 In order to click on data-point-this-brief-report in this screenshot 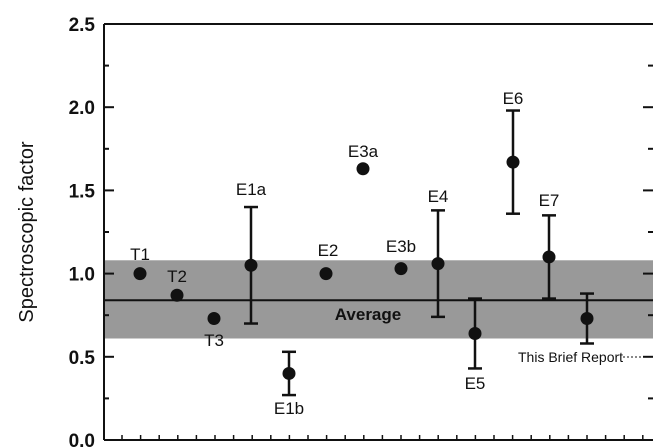, I will do `click(587, 319)`.